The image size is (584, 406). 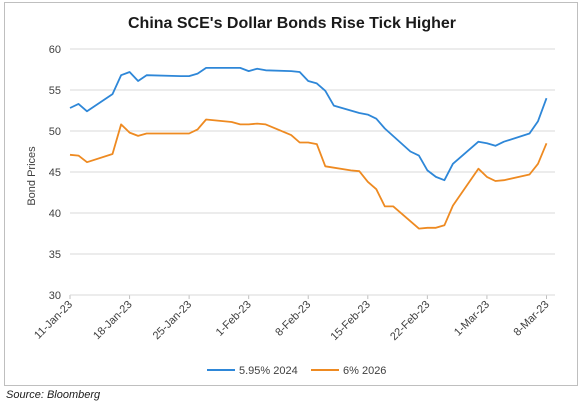 I want to click on y-axis-ticks: 30 35 40 45 50 55 60, so click(x=55, y=173).